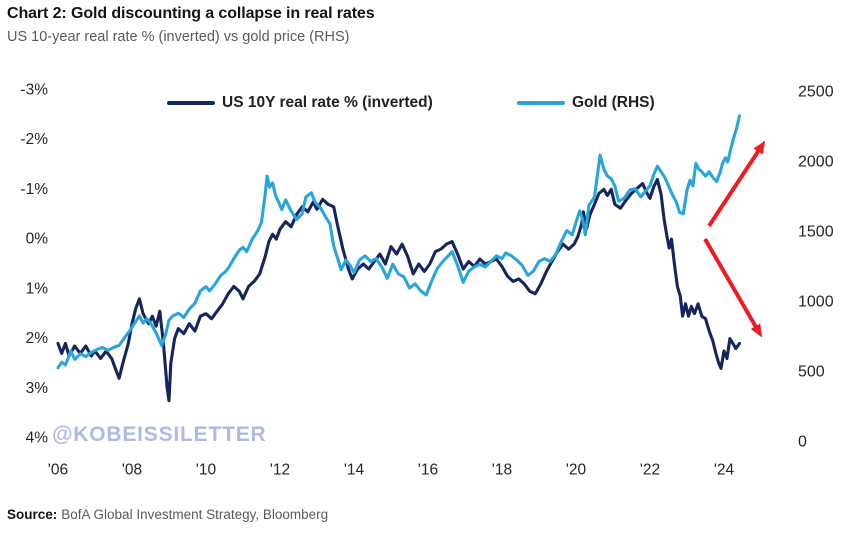 Image resolution: width=863 pixels, height=539 pixels. I want to click on y-left-tick-label: -1%, so click(34, 189).